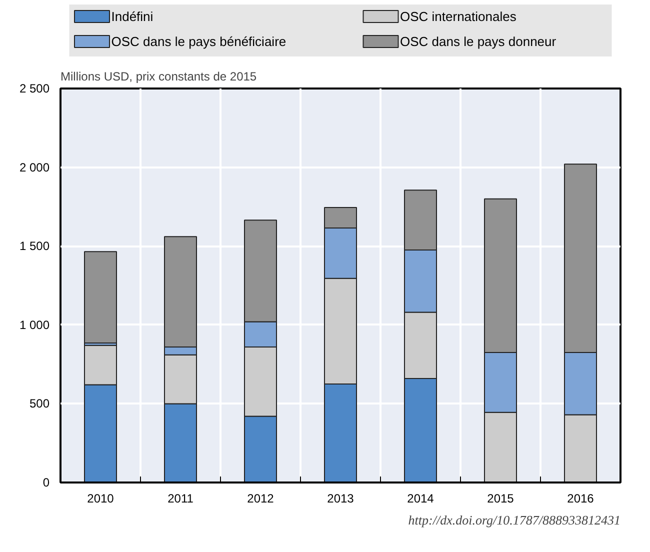 Image resolution: width=650 pixels, height=552 pixels. Describe the element at coordinates (458, 16) in the screenshot. I see `legend-label: OSC internationales` at that location.